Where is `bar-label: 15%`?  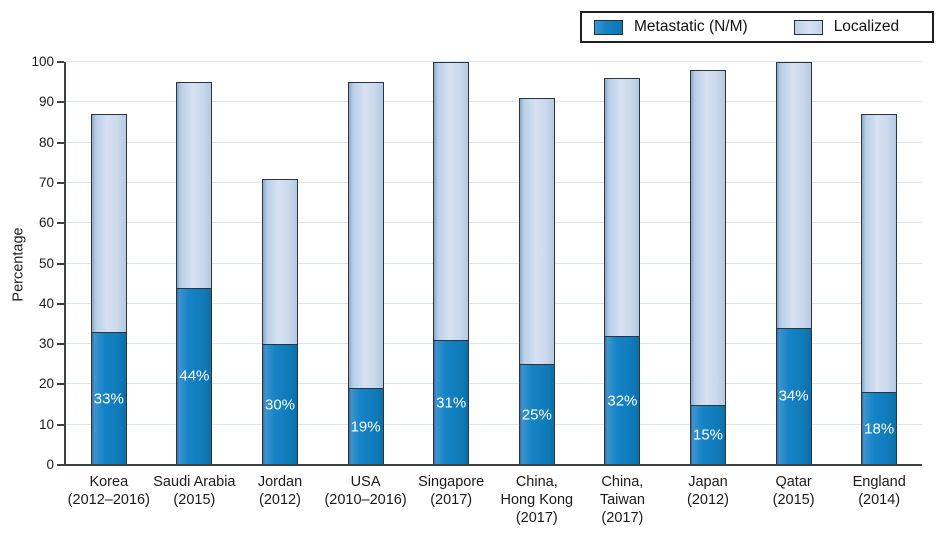
bar-label: 15% is located at coordinates (708, 435).